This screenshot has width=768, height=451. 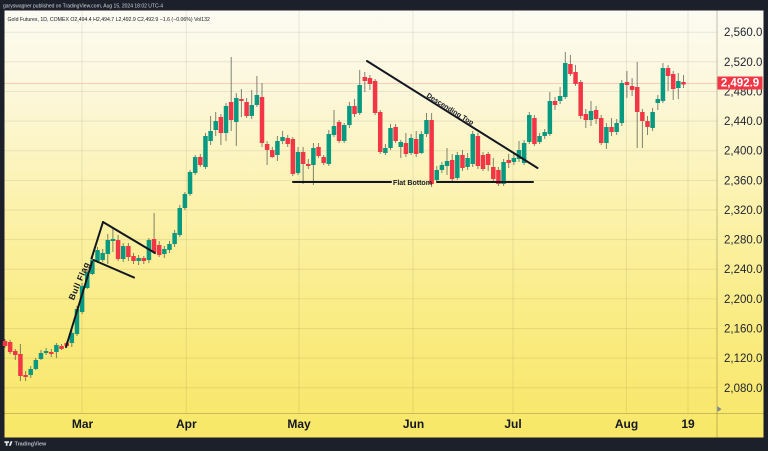 What do you see at coordinates (299, 424) in the screenshot?
I see `svg-text: May` at bounding box center [299, 424].